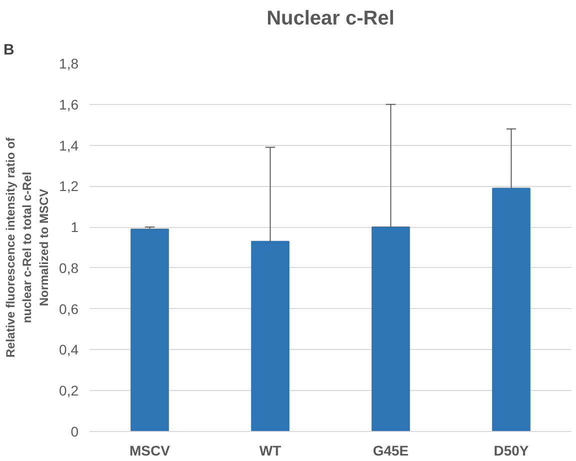 Image resolution: width=576 pixels, height=461 pixels. What do you see at coordinates (330, 19) in the screenshot?
I see `chart-title: Nuclear c-Rel` at bounding box center [330, 19].